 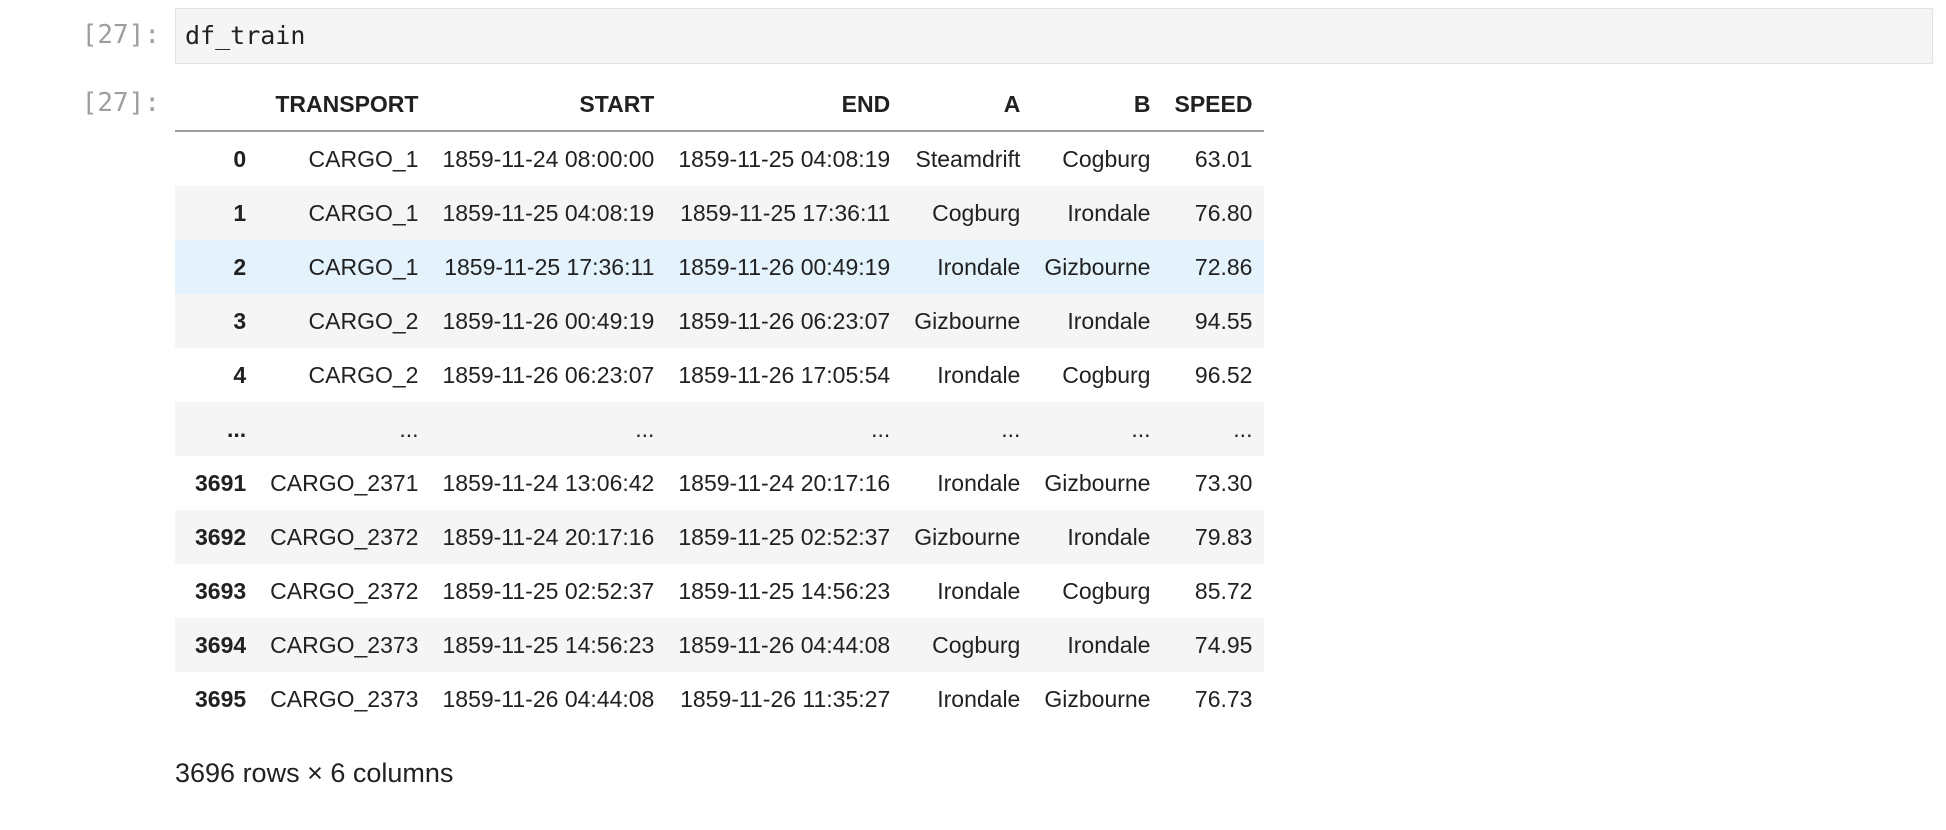 What do you see at coordinates (221, 536) in the screenshot?
I see `row-index: 3692` at bounding box center [221, 536].